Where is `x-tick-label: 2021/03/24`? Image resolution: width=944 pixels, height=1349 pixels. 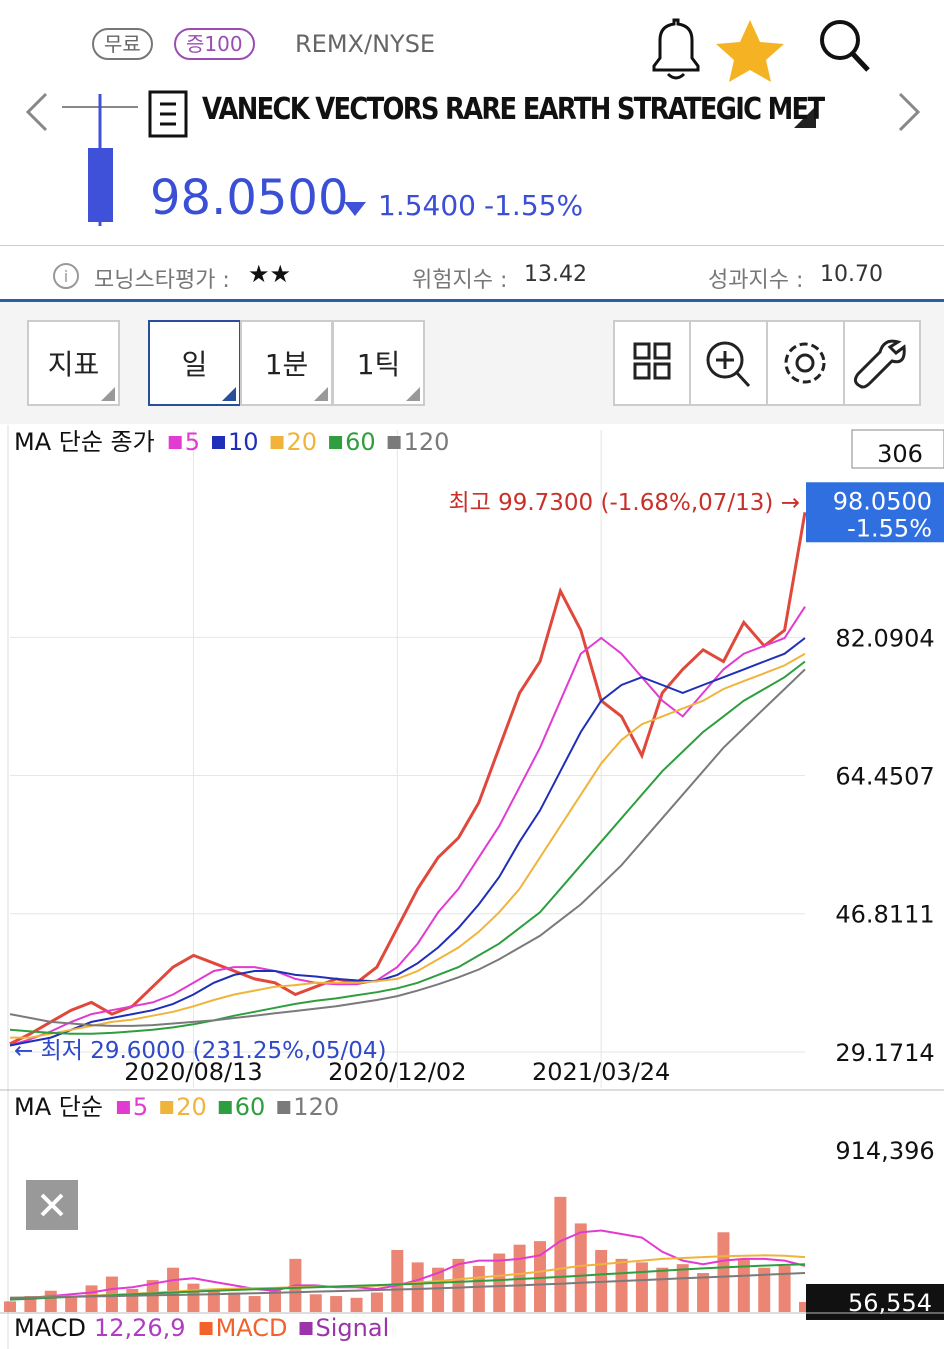 x-tick-label: 2021/03/24 is located at coordinates (601, 1072).